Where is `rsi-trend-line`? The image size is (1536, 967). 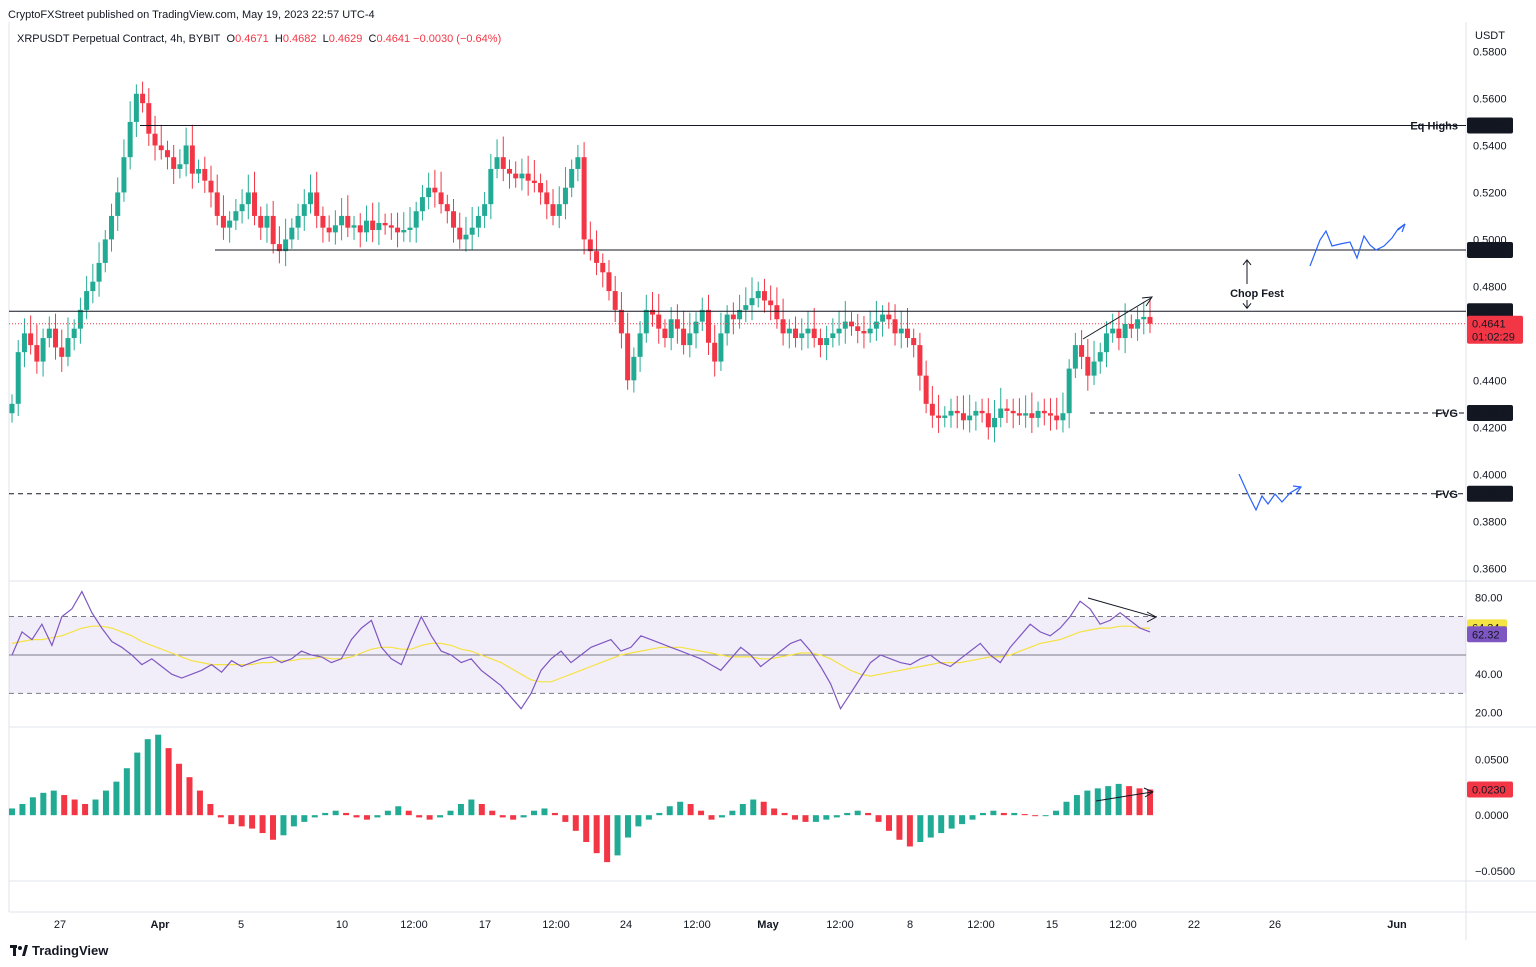
rsi-trend-line is located at coordinates (1121, 607).